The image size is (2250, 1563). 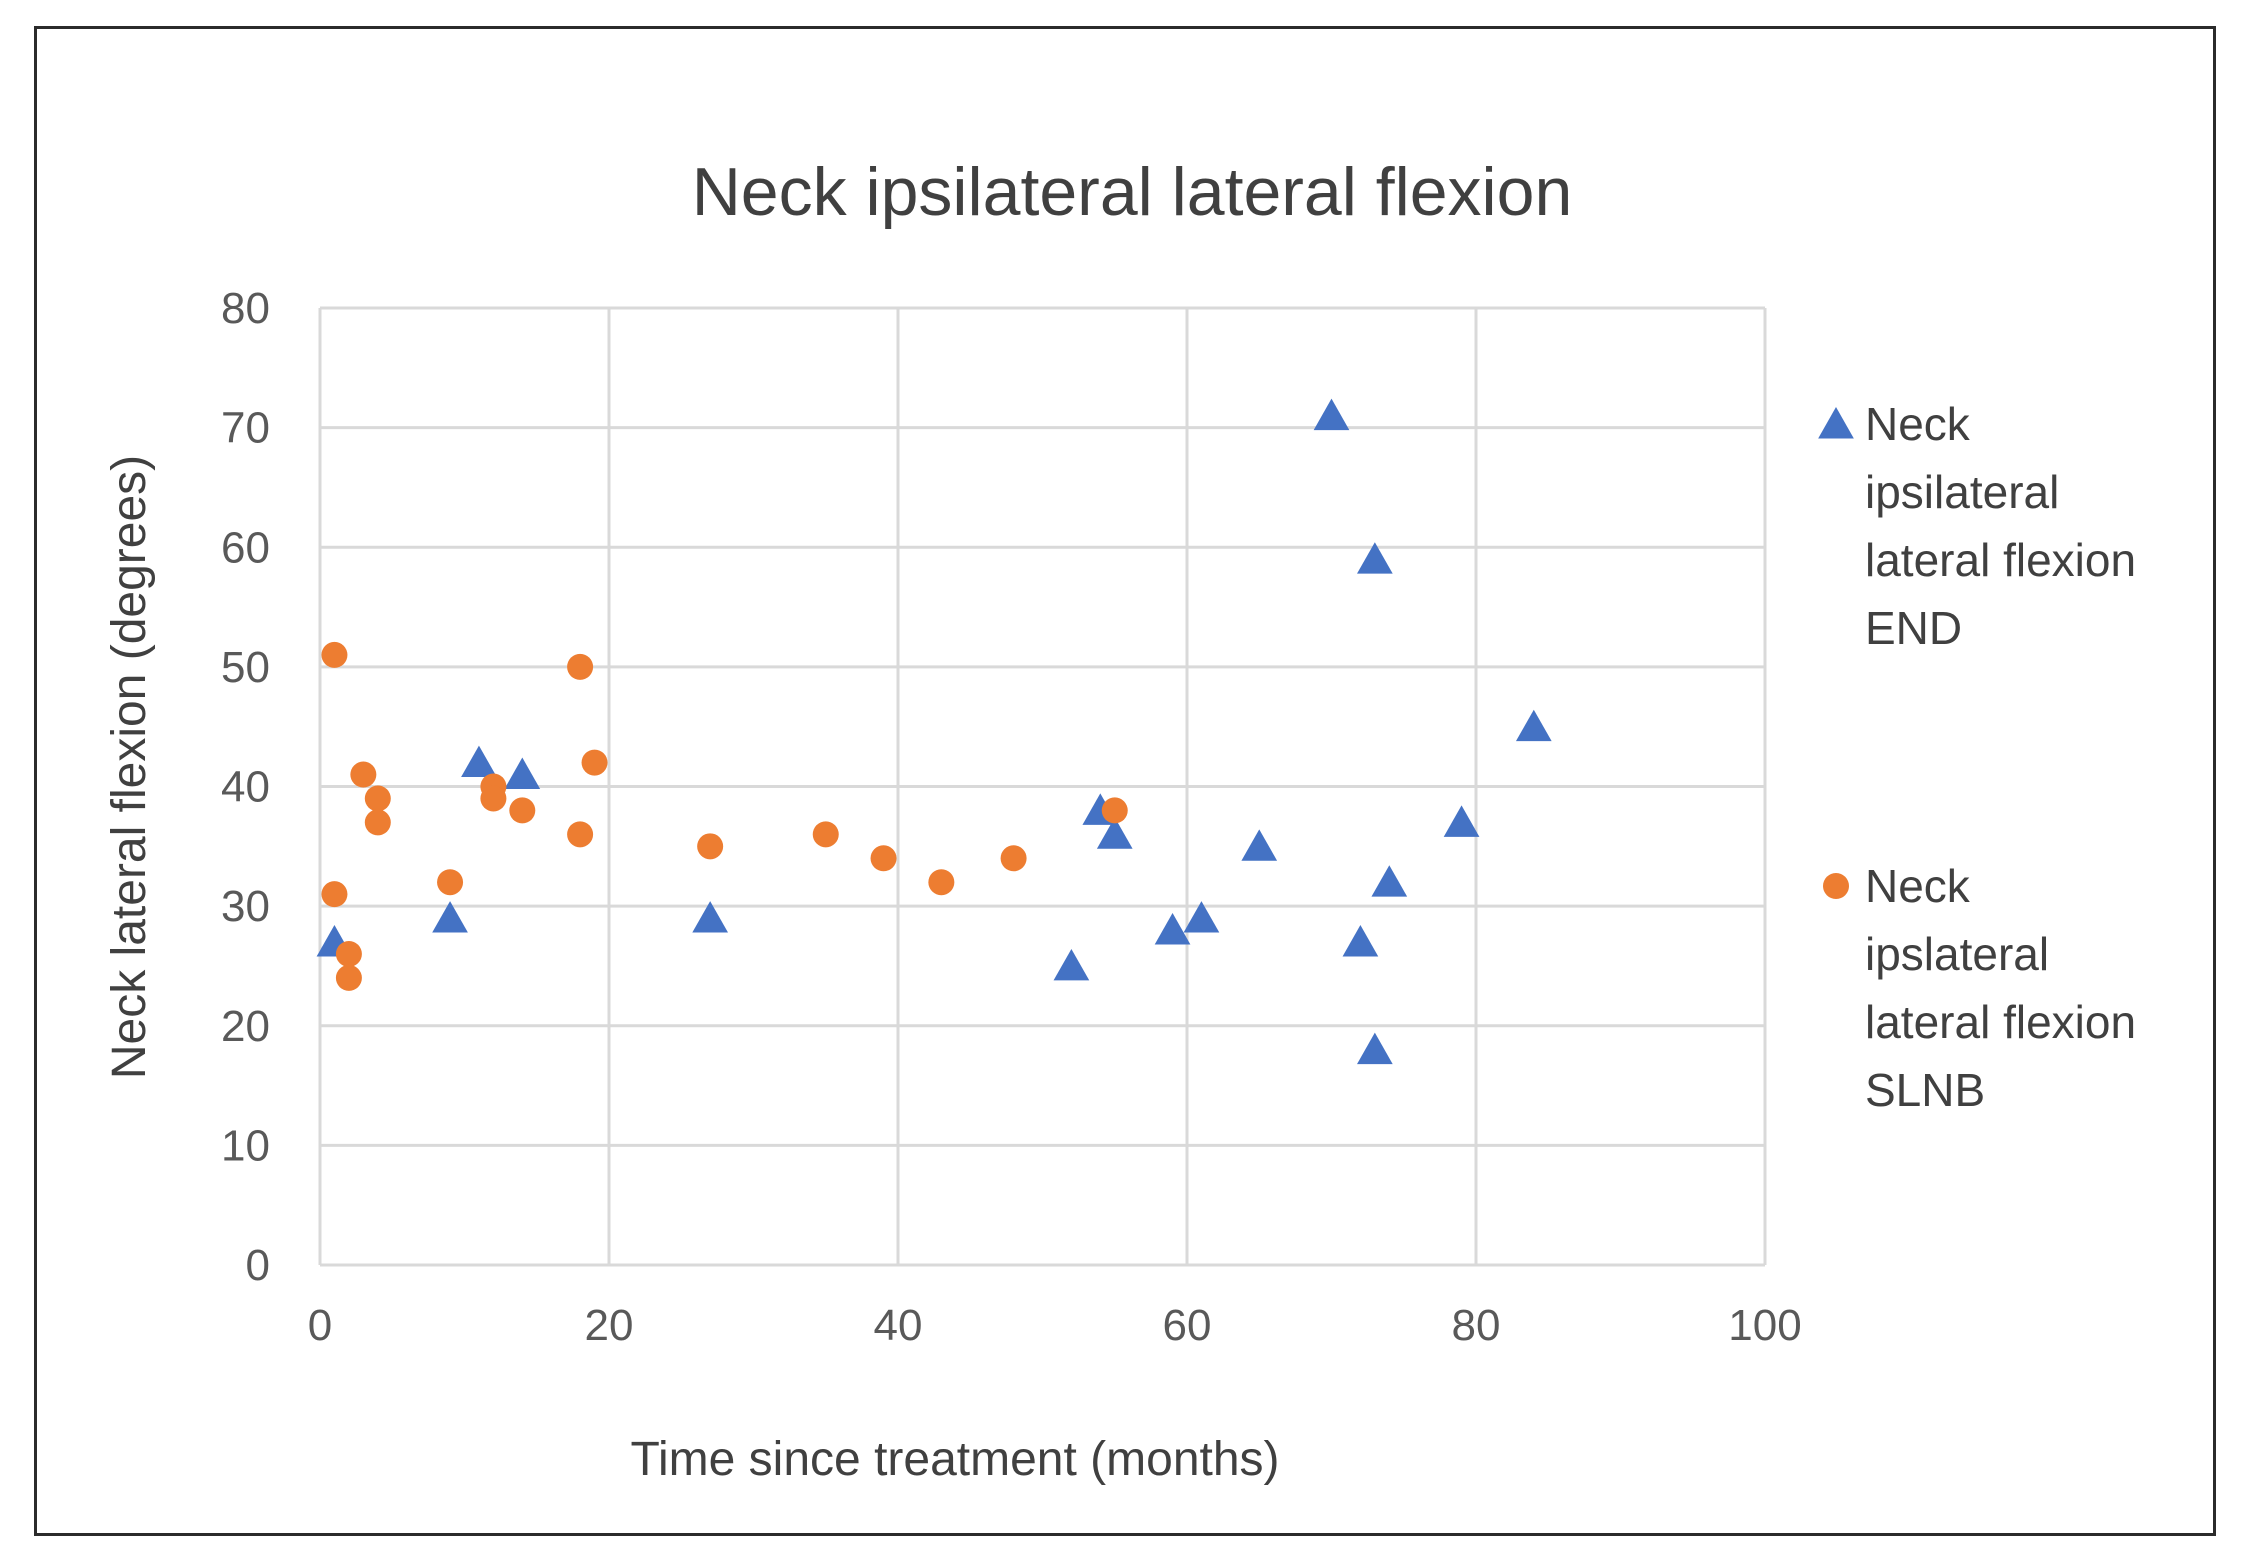 I want to click on y-tick-label: 20, so click(x=245, y=1026).